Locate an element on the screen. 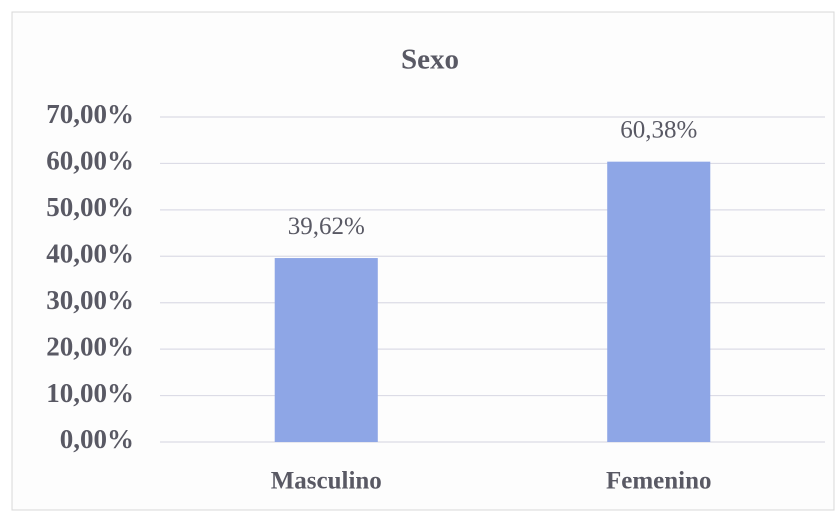 The height and width of the screenshot is (513, 837). x-tick-label: Masculino is located at coordinates (326, 481).